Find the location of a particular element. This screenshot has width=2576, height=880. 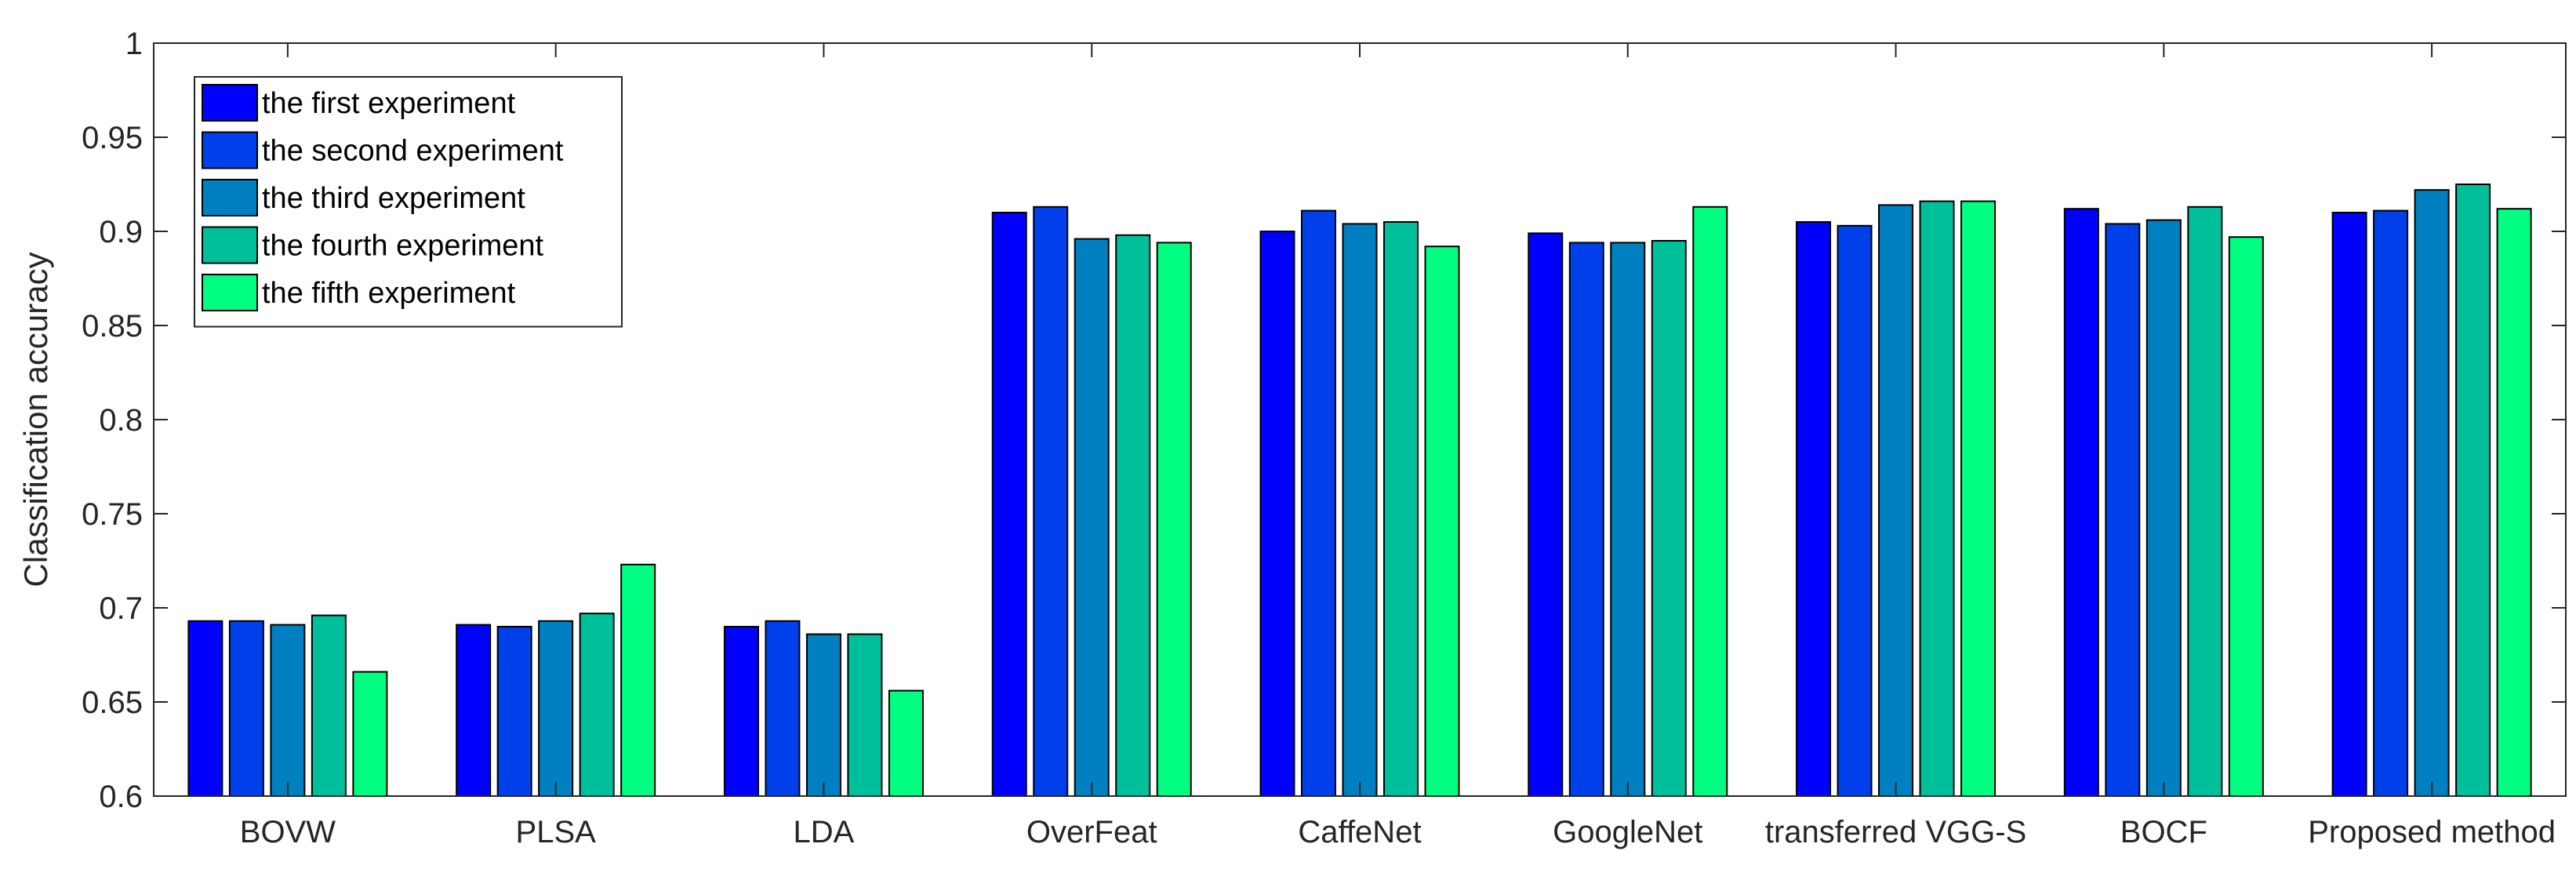

x-tick-label: CaffeNet is located at coordinates (1359, 832).